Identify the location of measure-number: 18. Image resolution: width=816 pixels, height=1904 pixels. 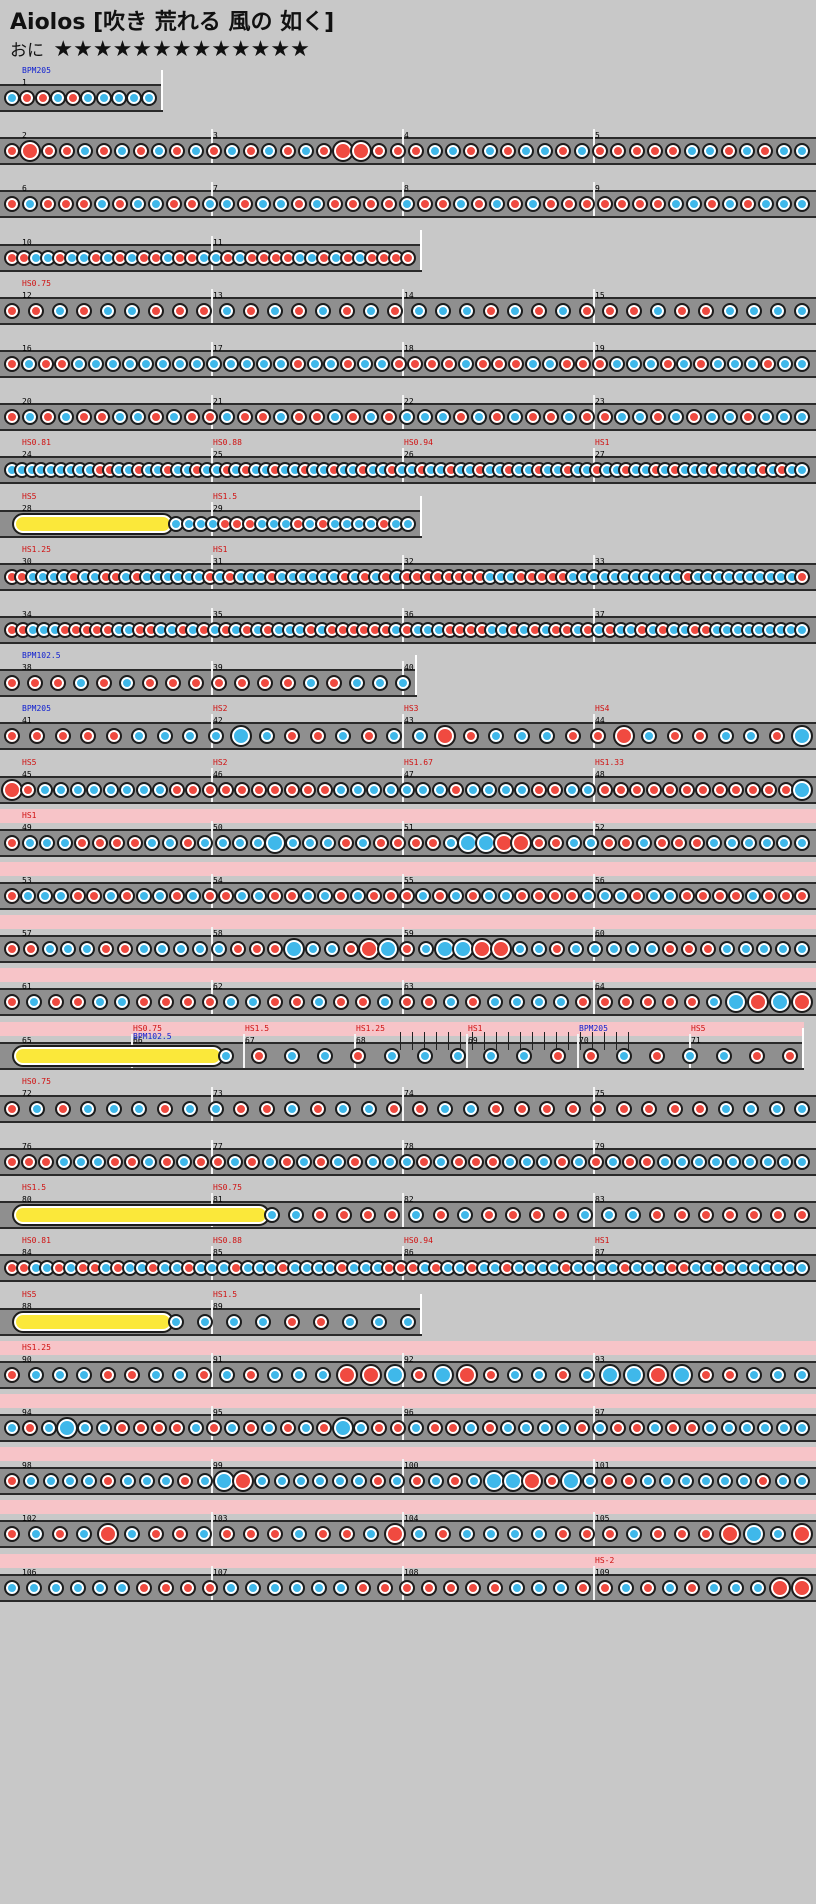
(409, 348).